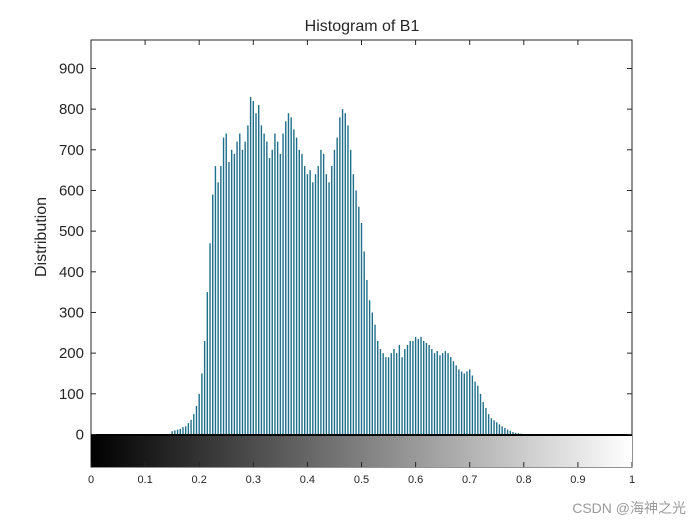 This screenshot has height=525, width=700. Describe the element at coordinates (71, 353) in the screenshot. I see `y-tick-label: 200` at that location.